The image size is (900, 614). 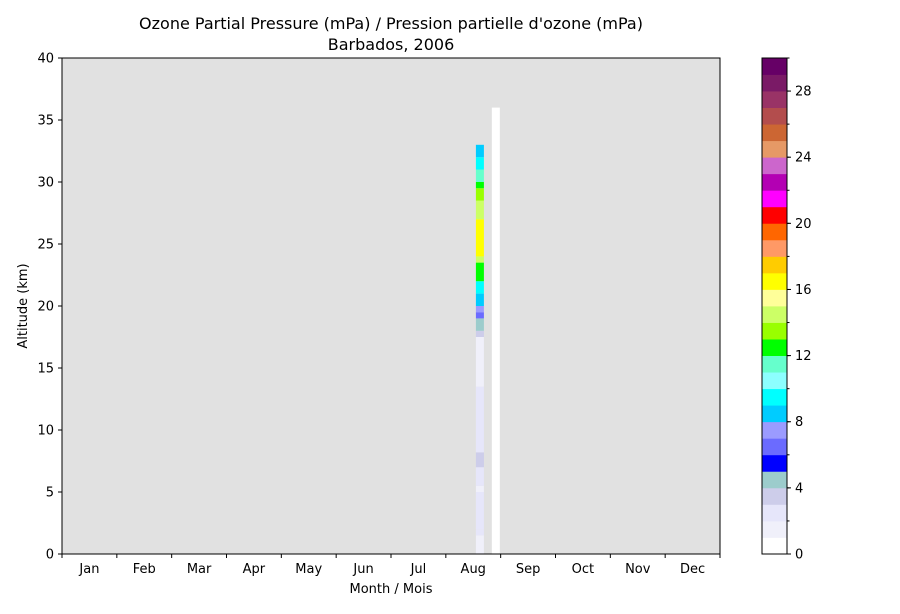 What do you see at coordinates (362, 569) in the screenshot?
I see `x-tick-label: Jun` at bounding box center [362, 569].